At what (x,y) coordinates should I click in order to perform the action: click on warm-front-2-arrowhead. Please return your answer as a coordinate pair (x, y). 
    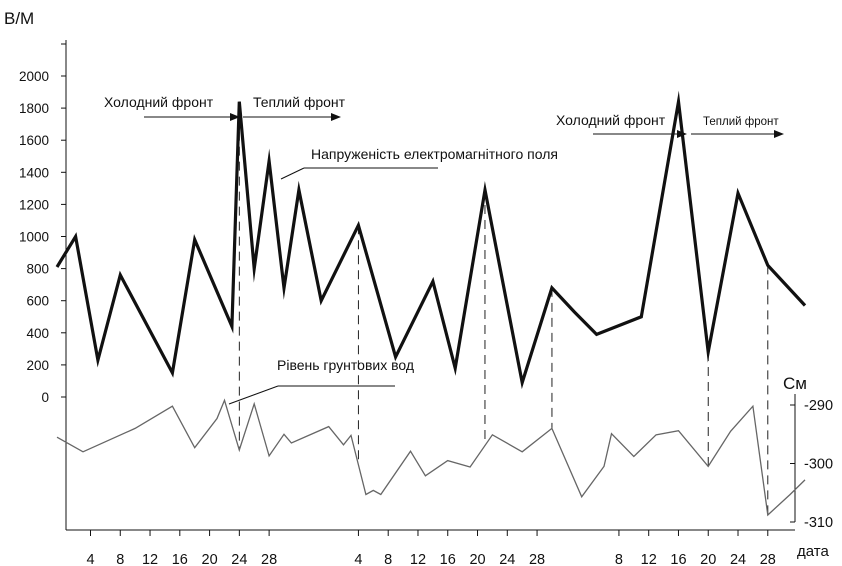
    Looking at the image, I should click on (779, 134).